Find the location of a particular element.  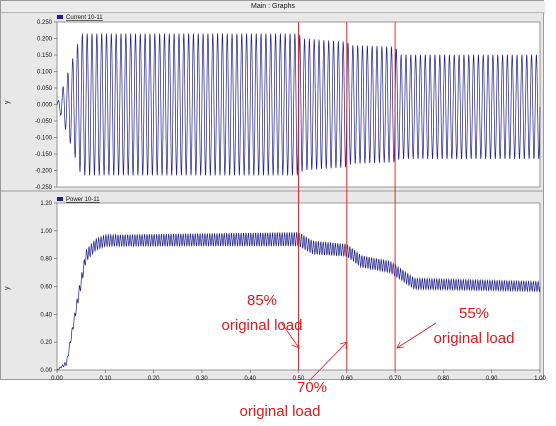

current-y-tick-label: 0.200 is located at coordinates (45, 40).